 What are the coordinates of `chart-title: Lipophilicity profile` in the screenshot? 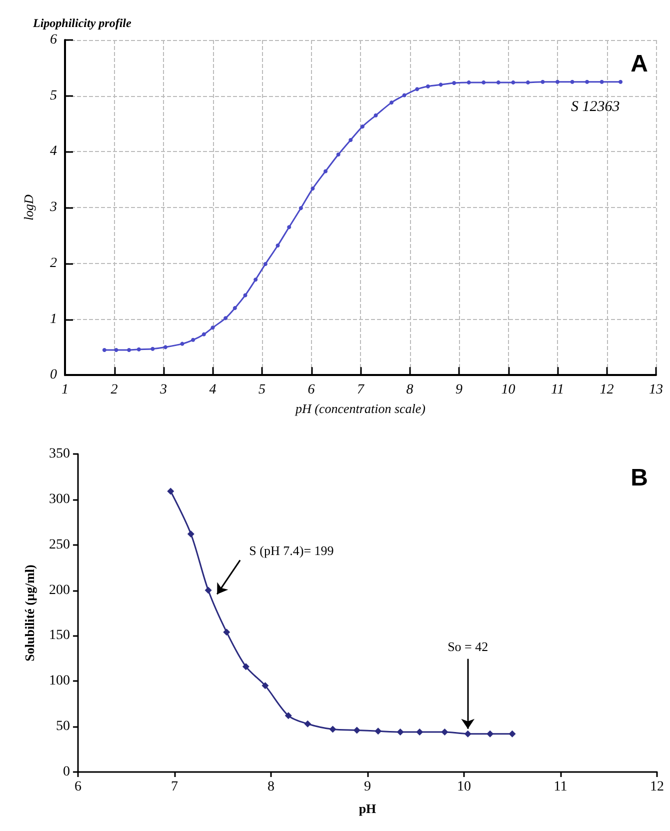 It's located at (82, 23).